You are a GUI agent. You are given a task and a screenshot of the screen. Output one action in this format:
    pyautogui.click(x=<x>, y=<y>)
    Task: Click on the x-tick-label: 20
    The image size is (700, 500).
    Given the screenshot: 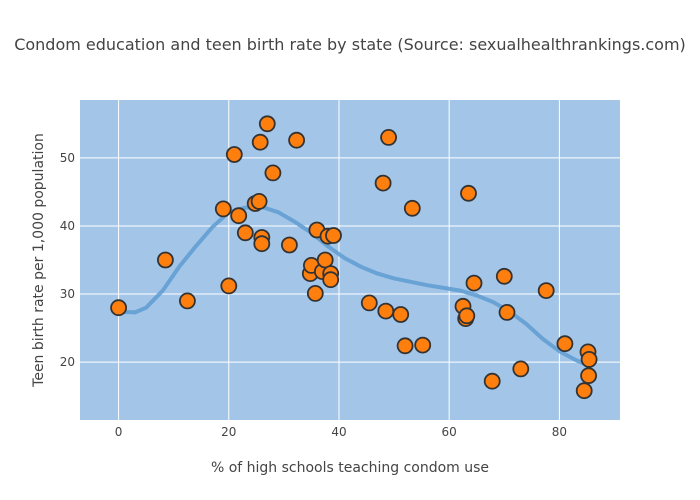 What is the action you would take?
    pyautogui.click(x=228, y=432)
    